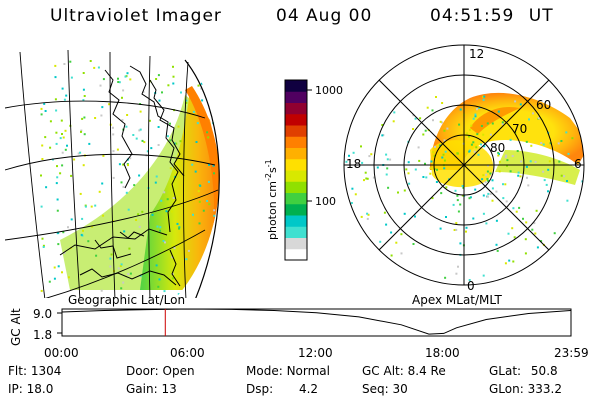 The width and height of the screenshot is (600, 400). I want to click on altitude-line, so click(316, 321).